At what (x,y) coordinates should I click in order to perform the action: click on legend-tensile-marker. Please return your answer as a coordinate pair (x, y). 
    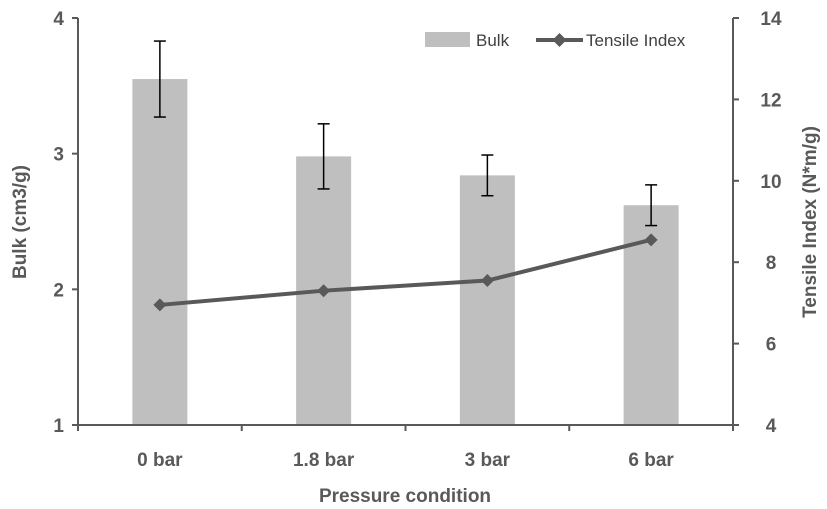
    Looking at the image, I should click on (559, 40).